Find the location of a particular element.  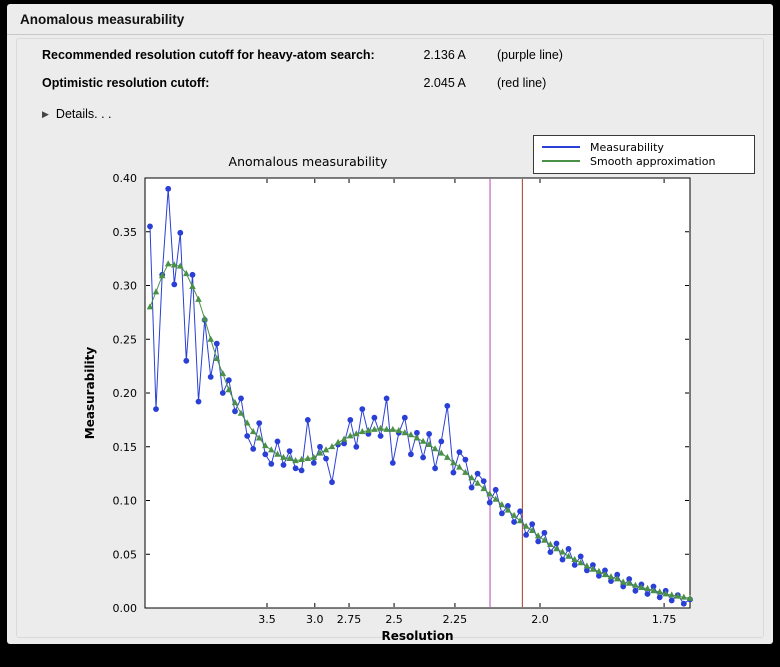

y-tick-label: 0.20 is located at coordinates (125, 393).